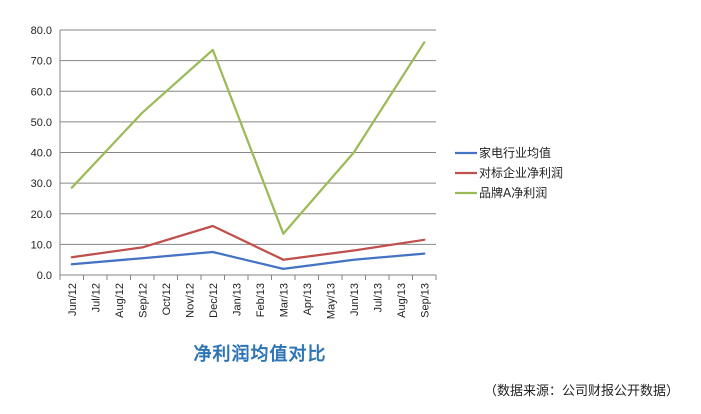  I want to click on x-tick-label: Feb/13, so click(261, 300).